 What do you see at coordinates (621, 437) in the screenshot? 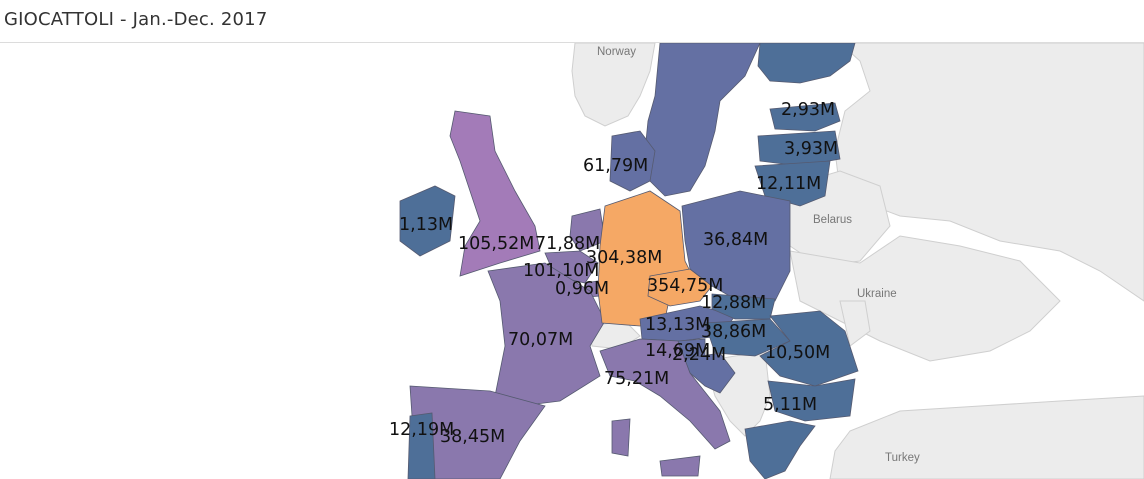
I see `country-italy-sardinia` at bounding box center [621, 437].